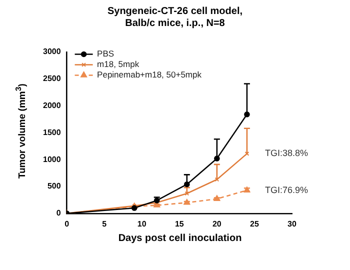 The image size is (350, 270). What do you see at coordinates (142, 223) in the screenshot?
I see `x-tick-label: 10` at bounding box center [142, 223].